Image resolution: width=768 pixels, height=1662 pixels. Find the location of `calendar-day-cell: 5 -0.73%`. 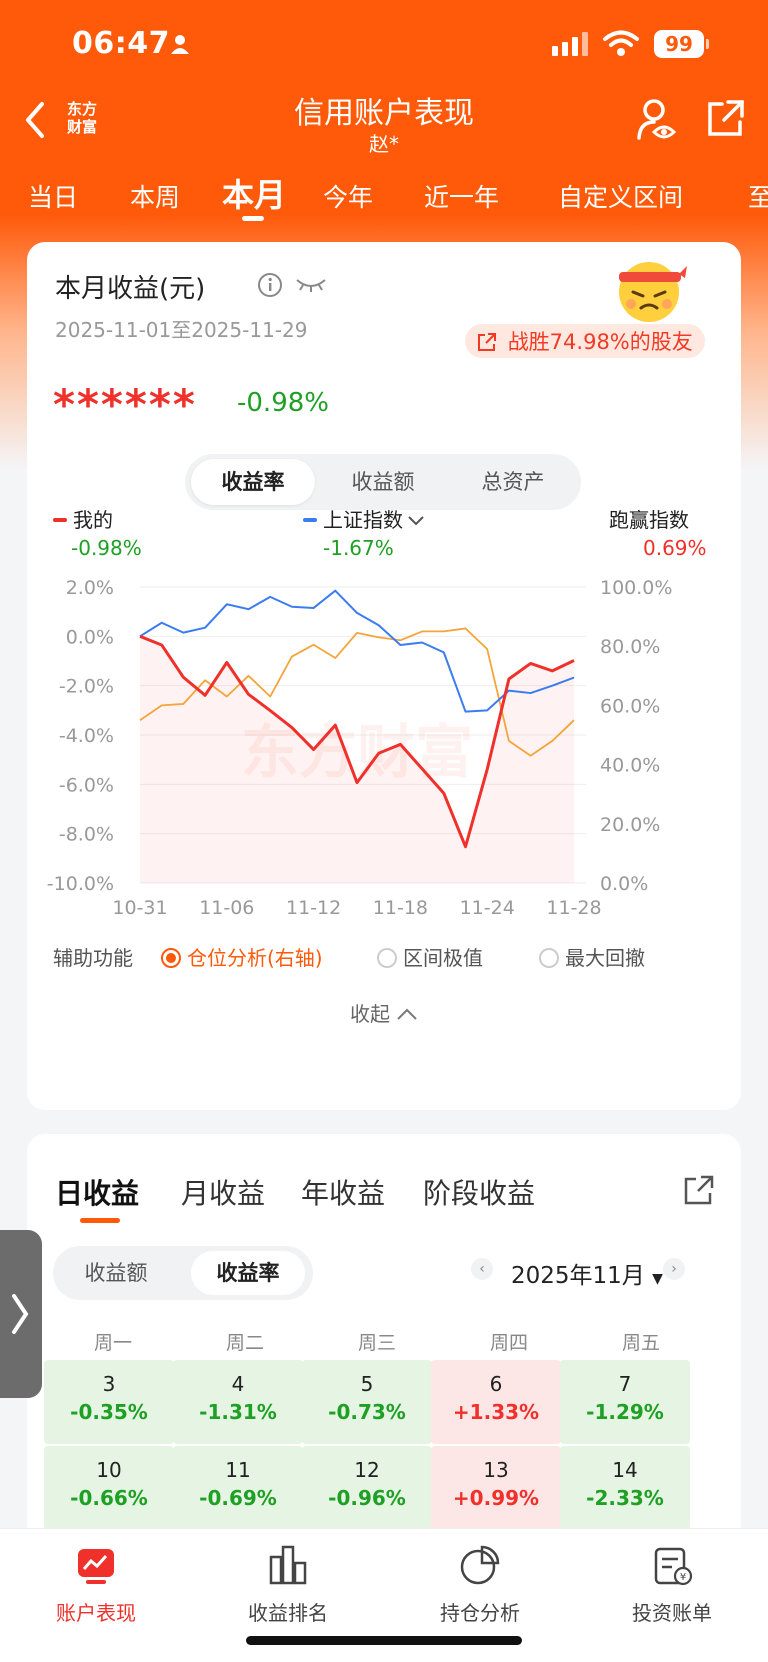

calendar-day-cell: 5 -0.73% is located at coordinates (367, 1402).